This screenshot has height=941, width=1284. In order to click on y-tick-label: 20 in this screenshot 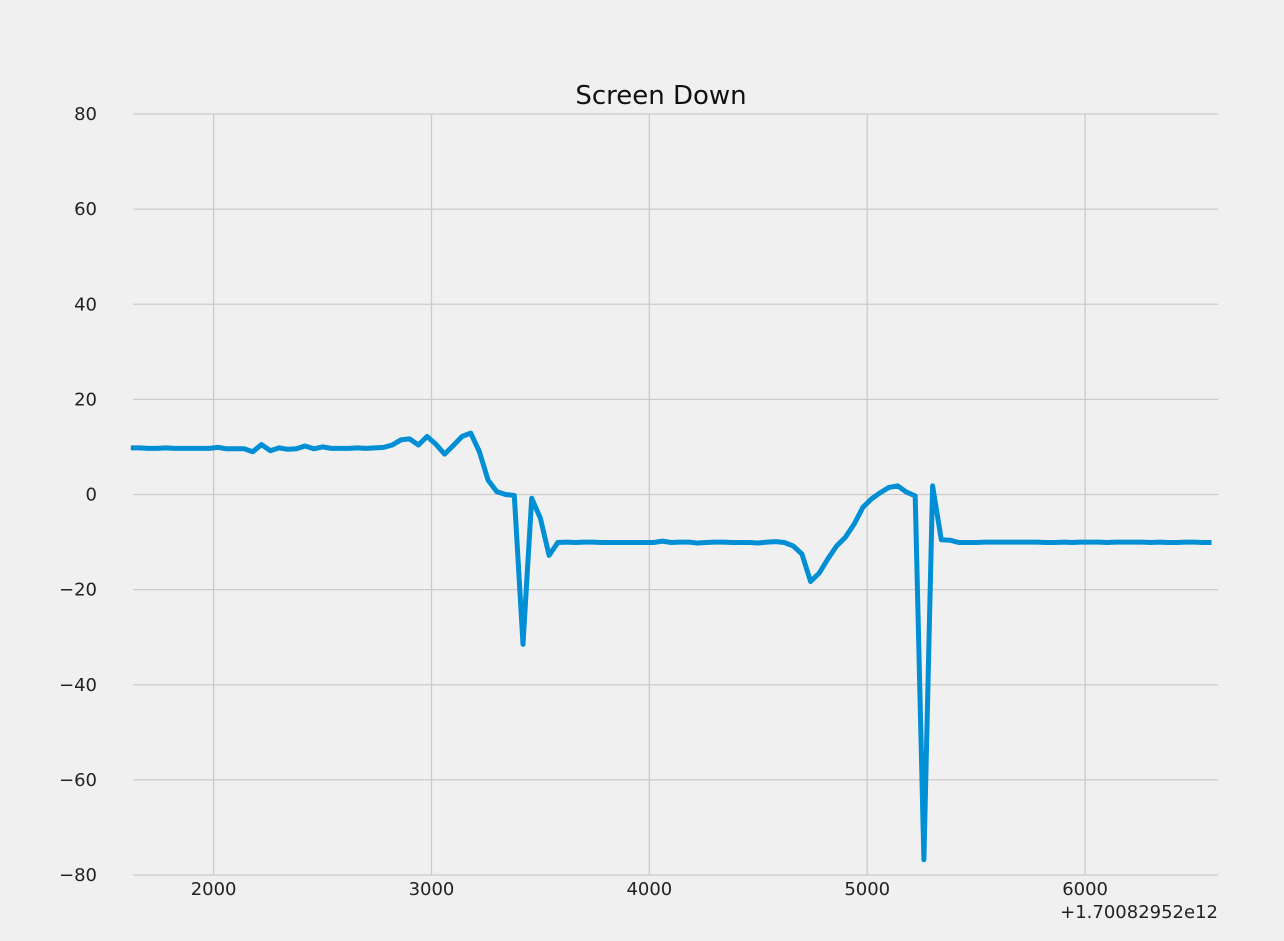, I will do `click(85, 399)`.